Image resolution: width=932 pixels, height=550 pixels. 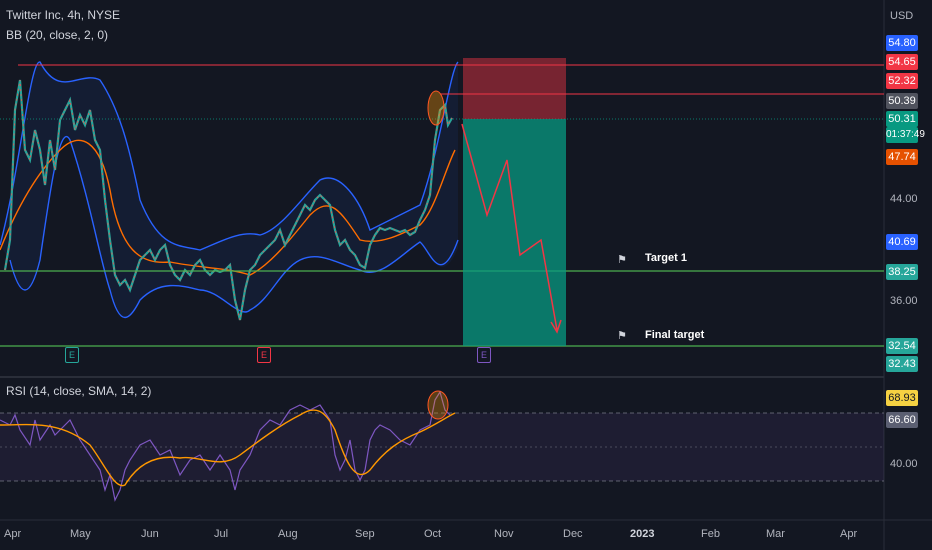 What do you see at coordinates (675, 335) in the screenshot?
I see `final-target-label: Final target` at bounding box center [675, 335].